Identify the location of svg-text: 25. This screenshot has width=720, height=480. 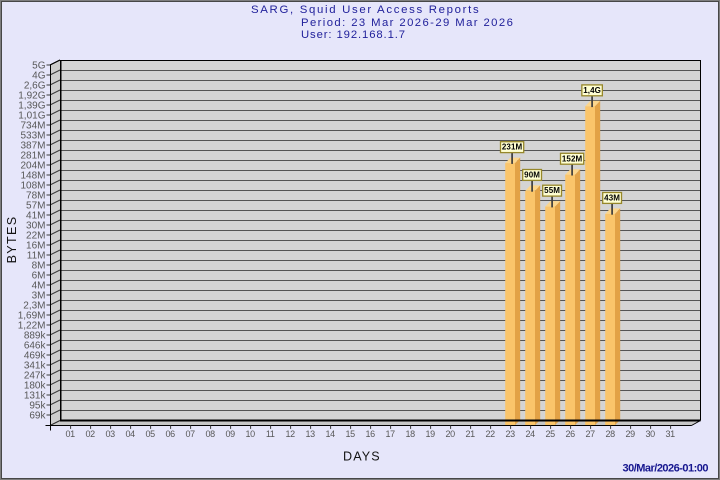
(551, 434).